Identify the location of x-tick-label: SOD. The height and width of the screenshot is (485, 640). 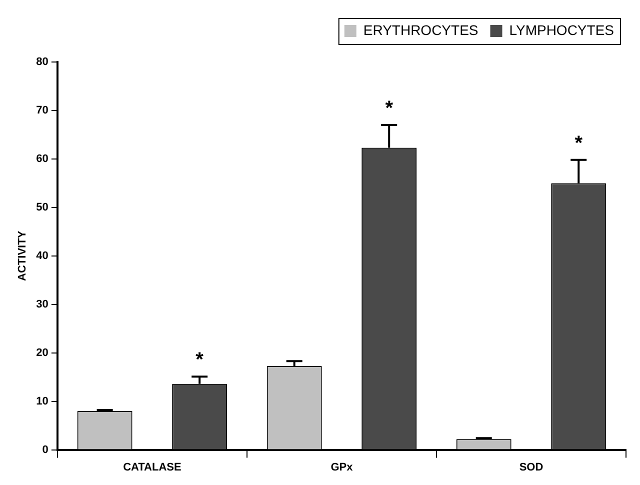
(531, 467).